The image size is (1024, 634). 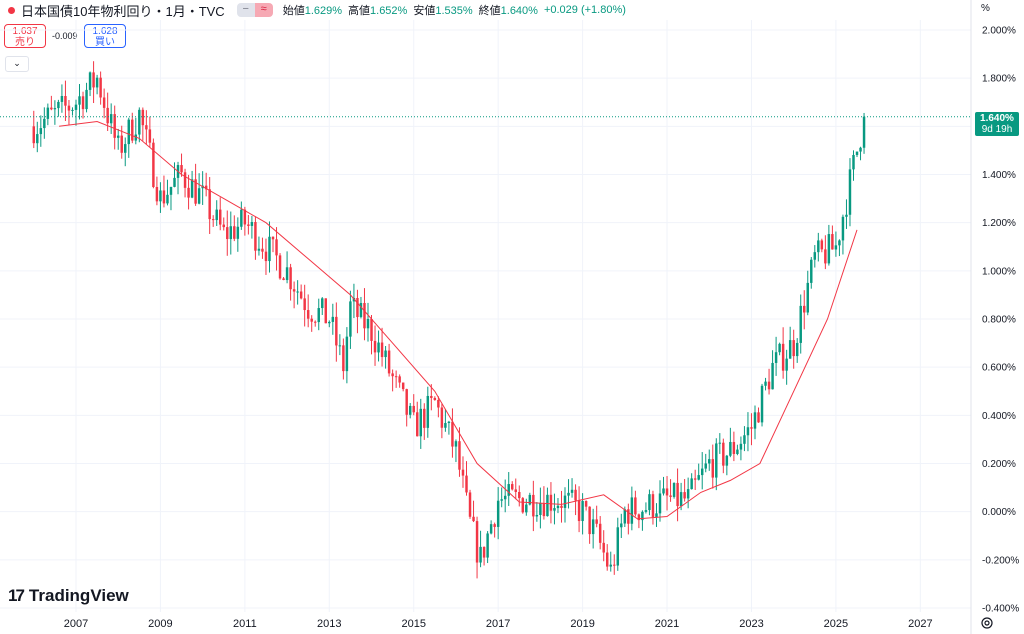 I want to click on y-tick-label: -0.200%, so click(x=1000, y=560).